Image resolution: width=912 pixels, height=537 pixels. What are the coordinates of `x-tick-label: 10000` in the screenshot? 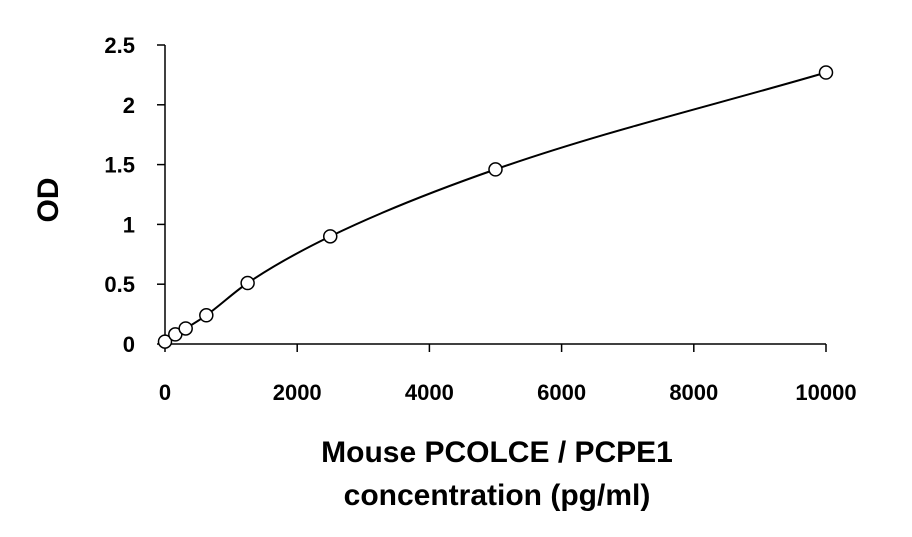 It's located at (825, 392).